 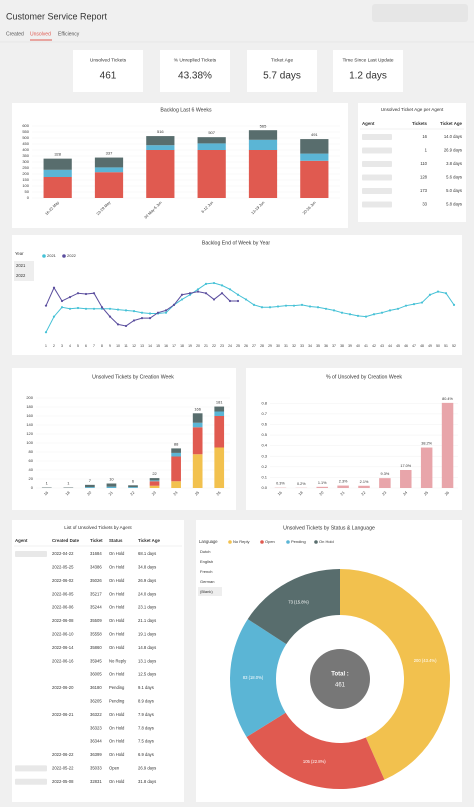 I want to click on table-cell: 36399, so click(x=96, y=754).